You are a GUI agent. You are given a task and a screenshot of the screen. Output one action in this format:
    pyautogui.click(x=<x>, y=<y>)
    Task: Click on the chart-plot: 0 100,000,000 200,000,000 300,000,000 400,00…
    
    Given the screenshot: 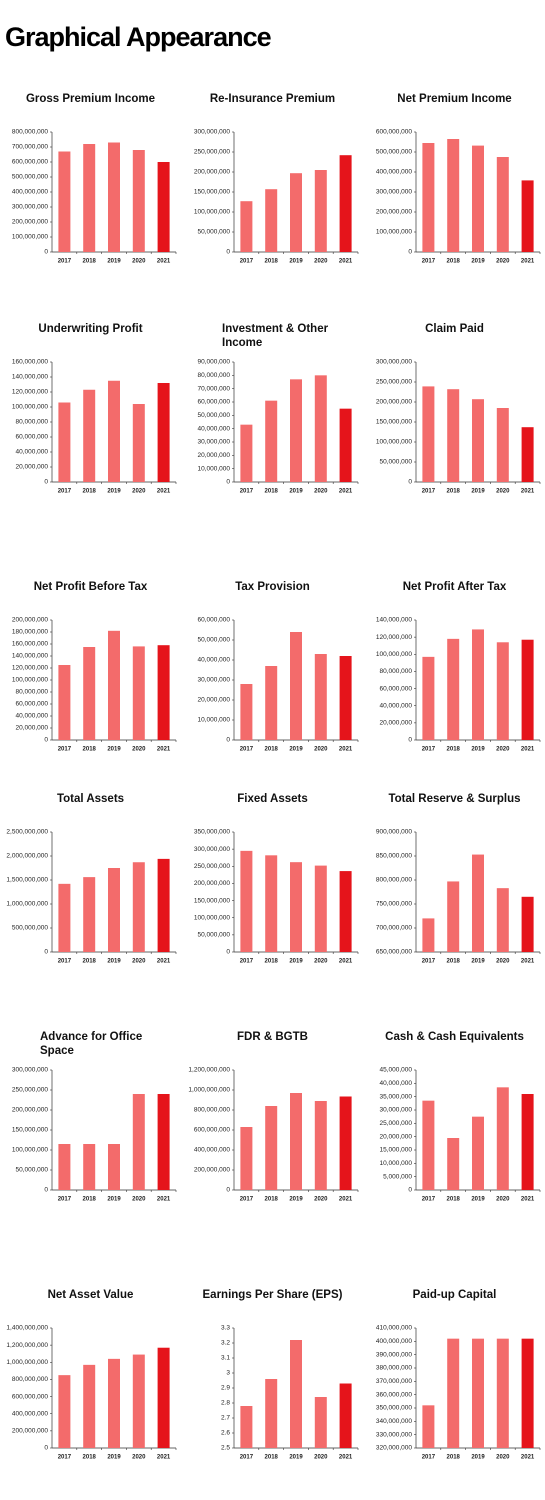 What is the action you would take?
    pyautogui.click(x=94, y=197)
    